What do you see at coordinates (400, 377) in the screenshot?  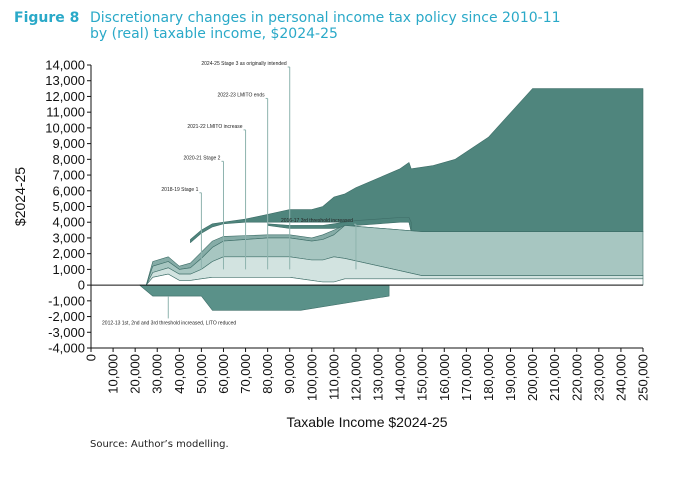 I see `x-tick-label: 140,000` at bounding box center [400, 377].